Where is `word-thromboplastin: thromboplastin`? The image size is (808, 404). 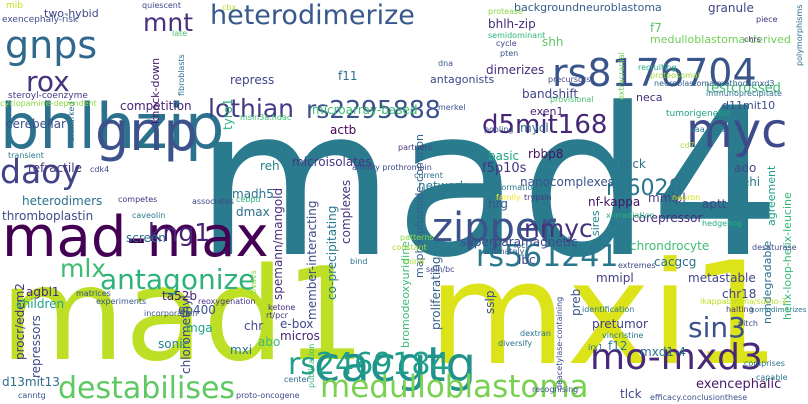
word-thromboplastin: thromboplastin is located at coordinates (48, 216).